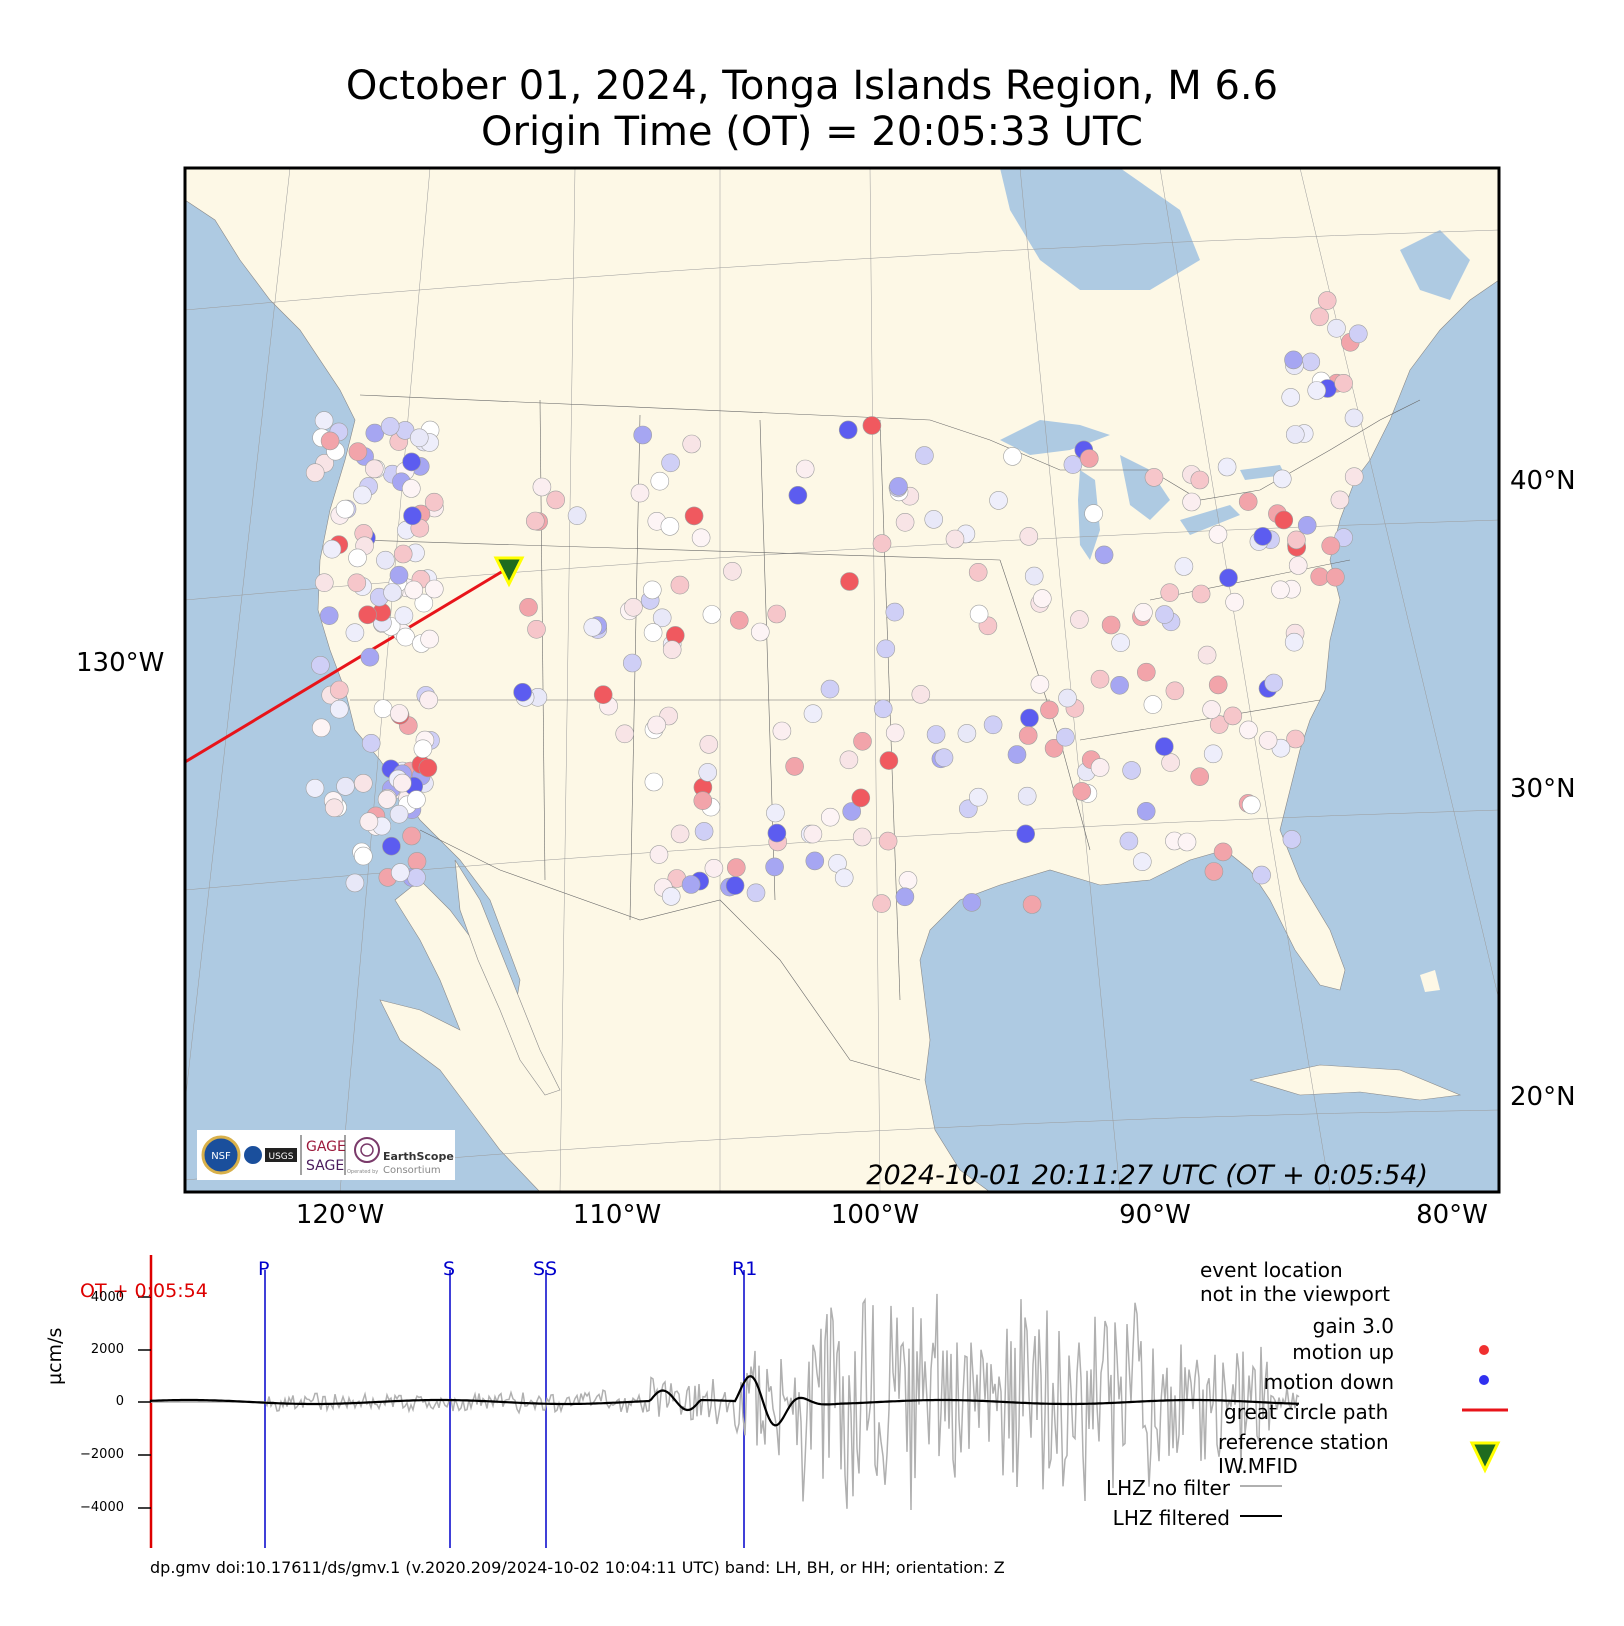 This screenshot has width=1624, height=1626. Describe the element at coordinates (1452, 1215) in the screenshot. I see `lon-label-80: 80°W` at that location.